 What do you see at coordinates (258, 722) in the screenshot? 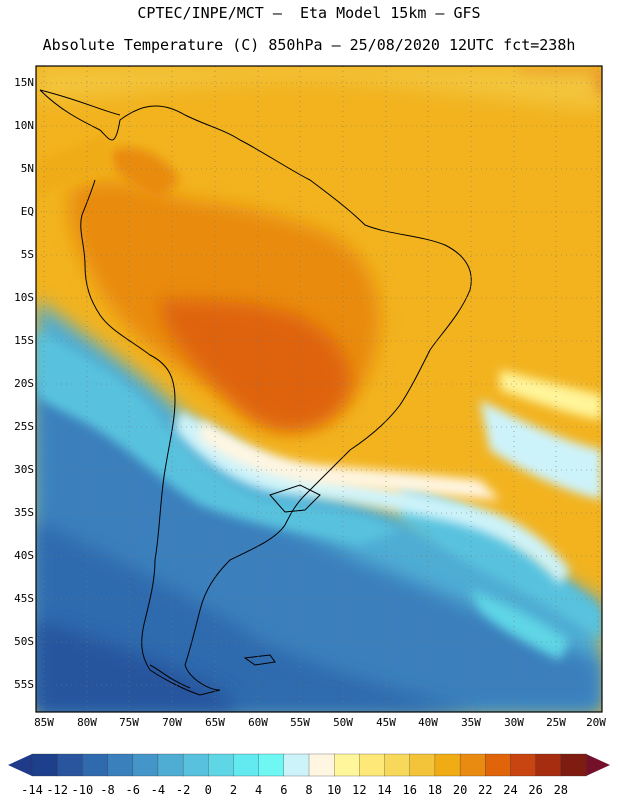
I see `lon-label: 60W` at bounding box center [258, 722].